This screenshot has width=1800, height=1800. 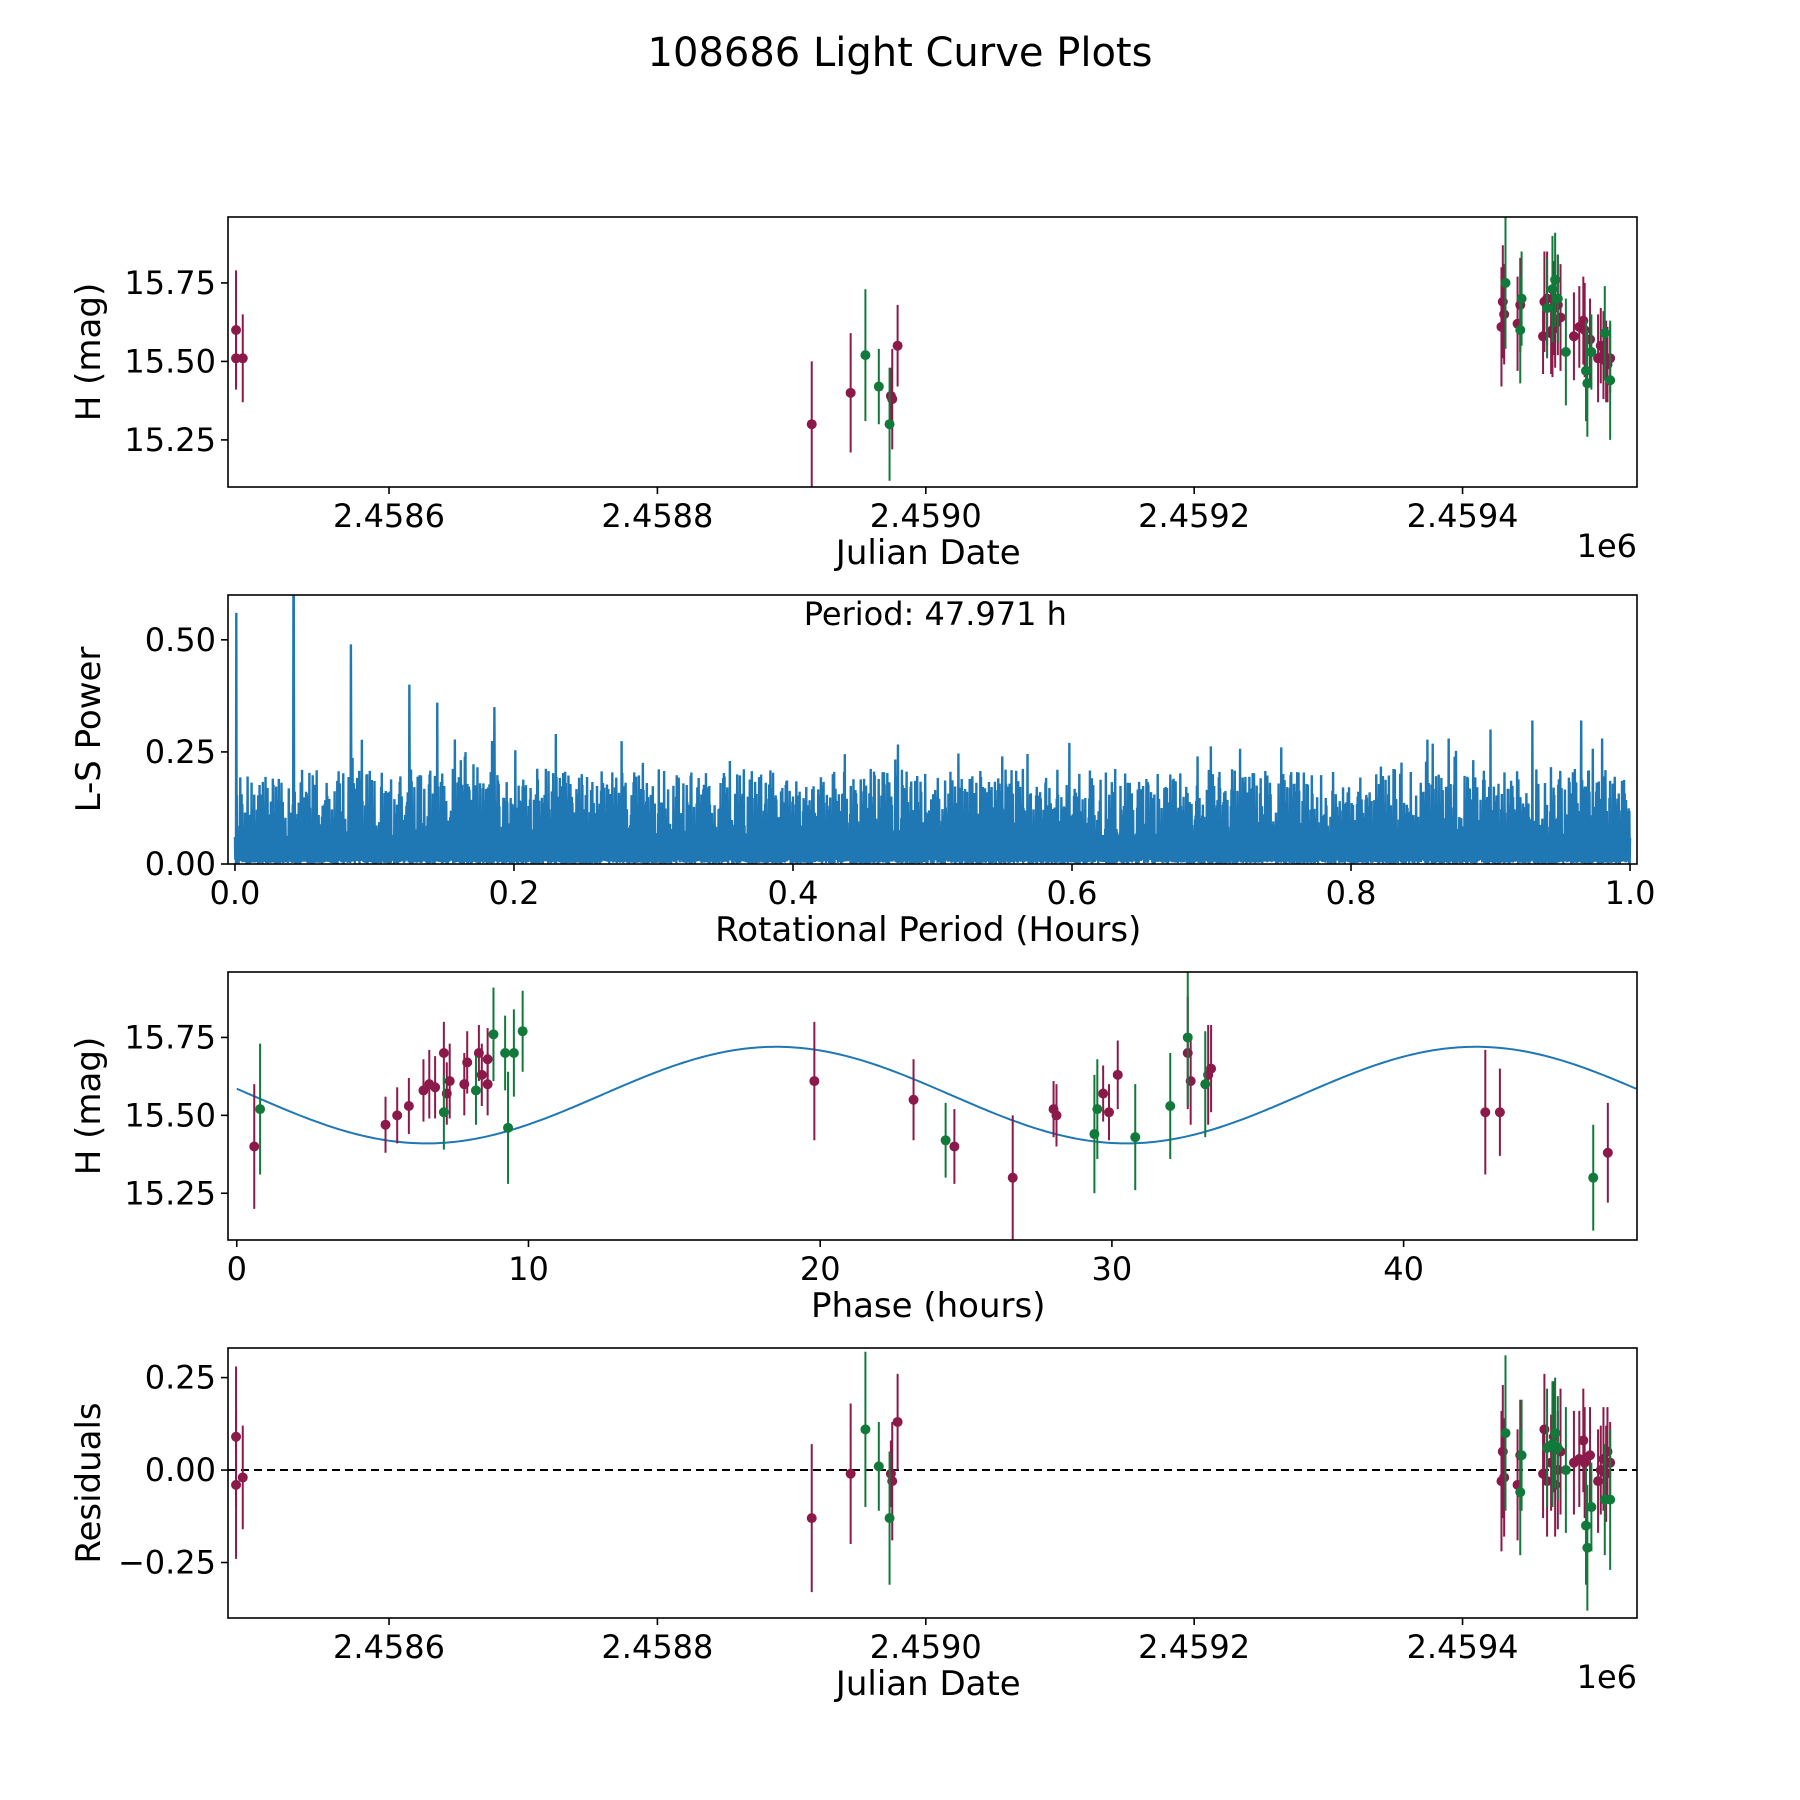 I want to click on x-tick-label: 2.4586, so click(x=389, y=1647).